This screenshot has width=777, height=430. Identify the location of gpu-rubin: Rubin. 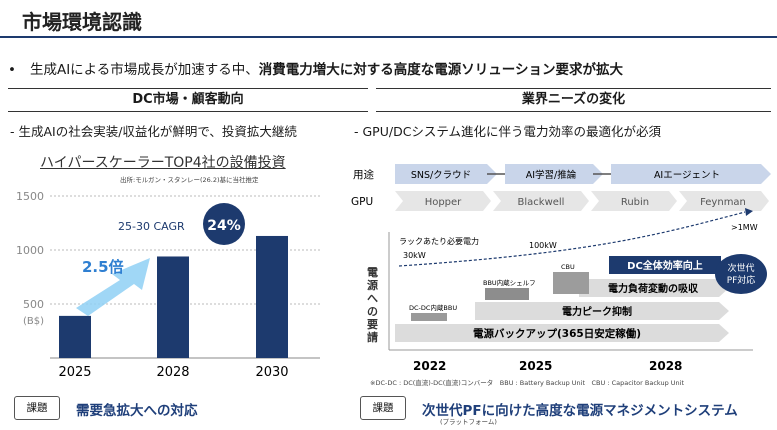
(635, 202).